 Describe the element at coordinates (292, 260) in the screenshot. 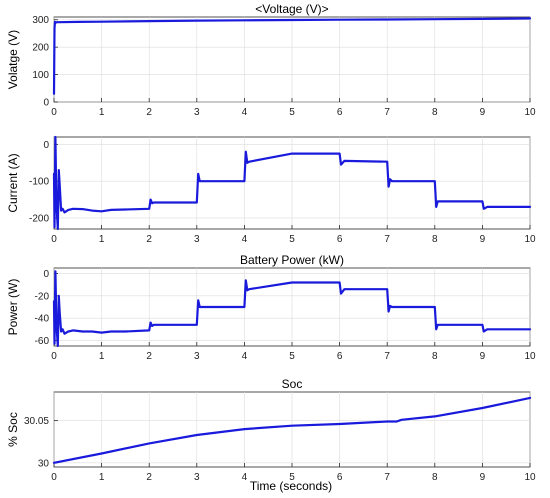

I see `subplot-title: Battery Power (kW)` at that location.